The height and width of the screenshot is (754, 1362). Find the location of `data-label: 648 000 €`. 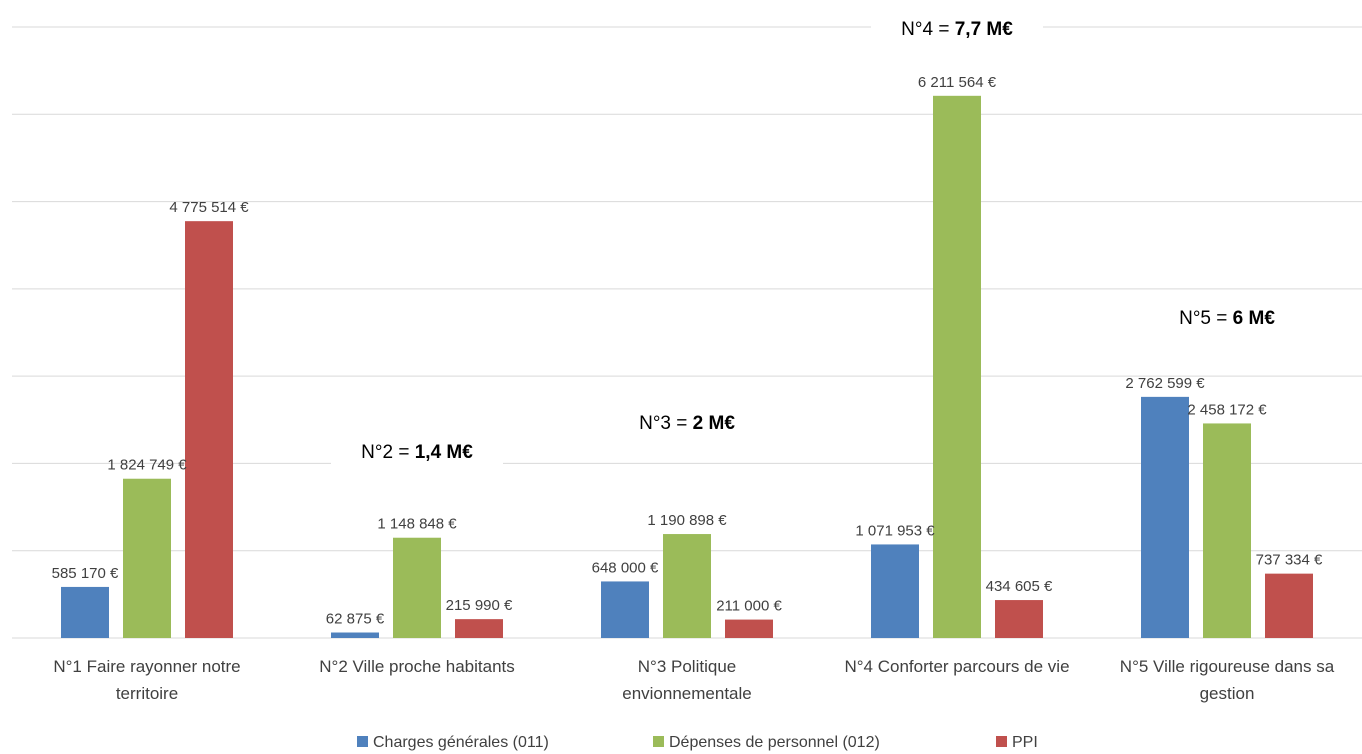

data-label: 648 000 € is located at coordinates (625, 567).